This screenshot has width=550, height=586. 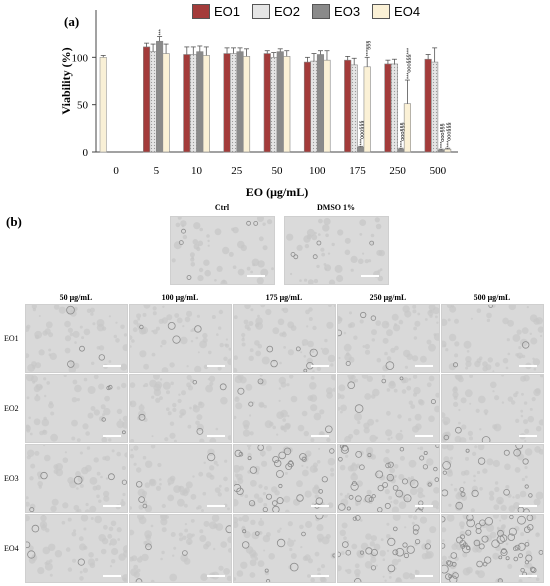 I want to click on x-tick-label: 100, so click(x=317, y=171).